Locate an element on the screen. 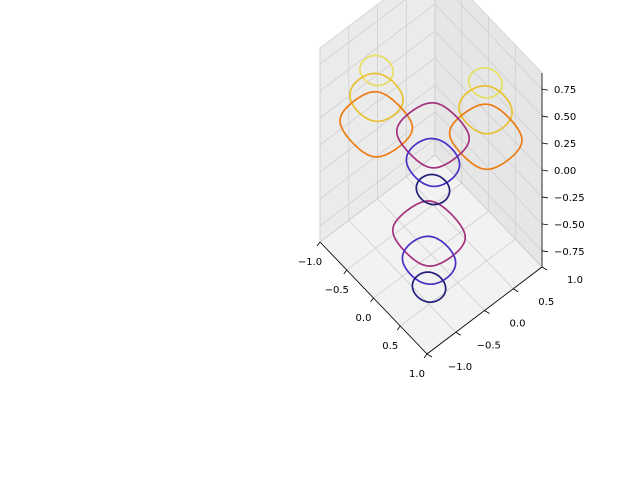  y-tick-label: −0.5 is located at coordinates (489, 345).